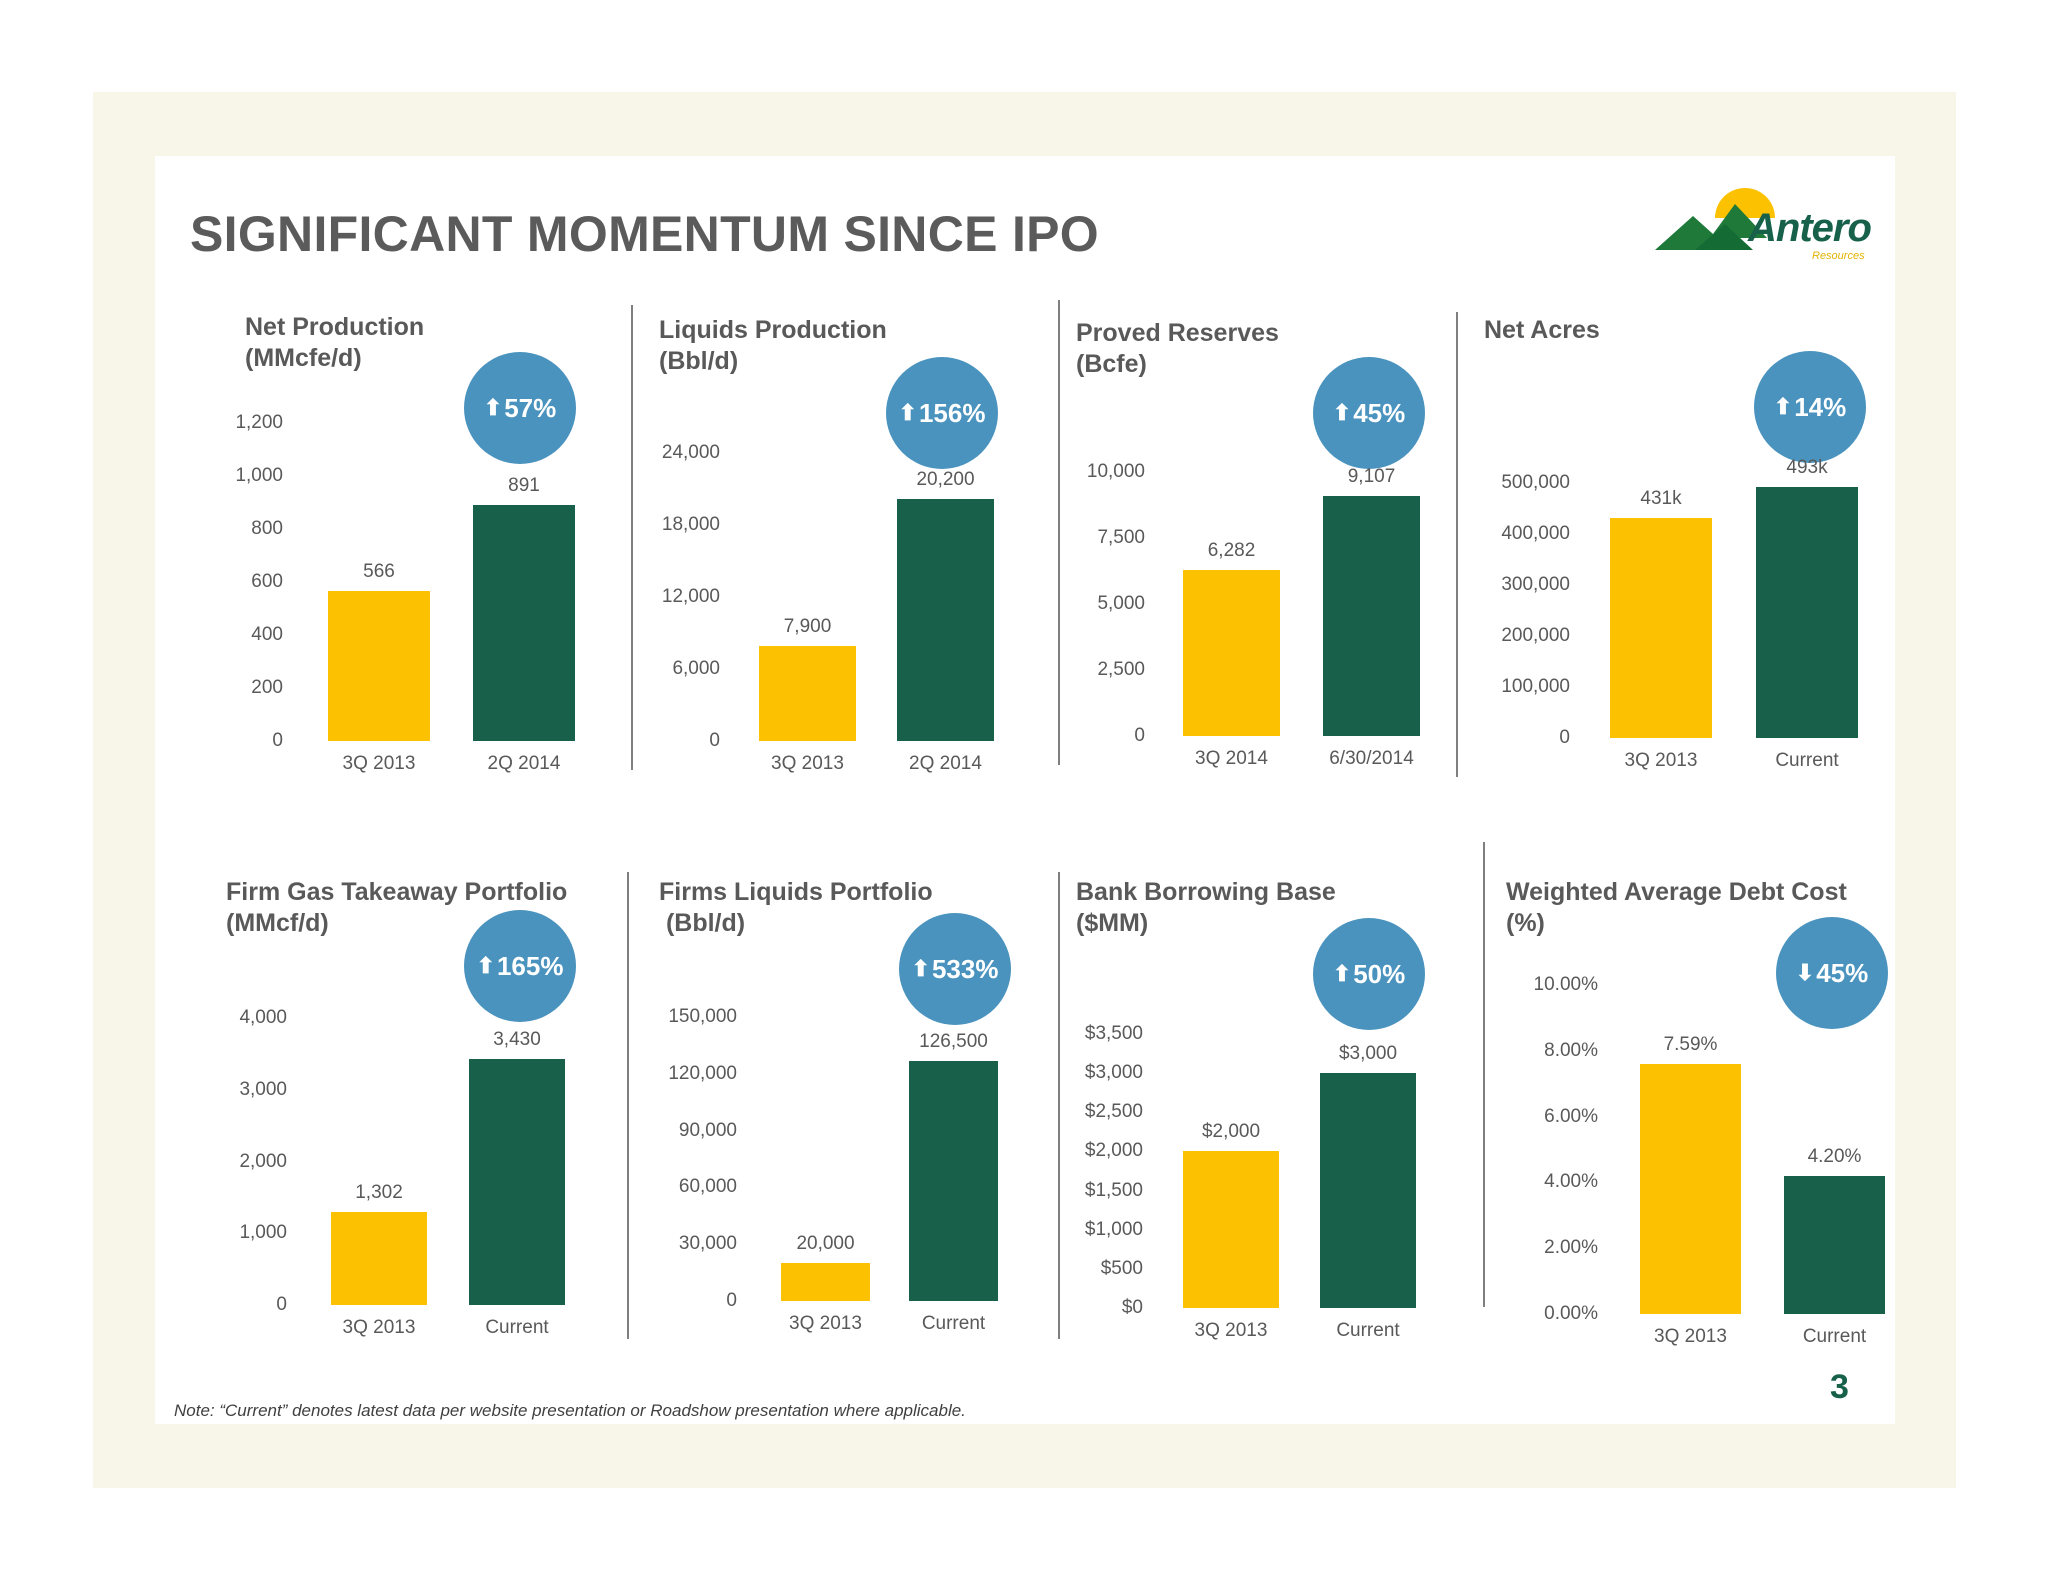 The image size is (2048, 1582). I want to click on y-tick-label: 10.00%, so click(1565, 984).